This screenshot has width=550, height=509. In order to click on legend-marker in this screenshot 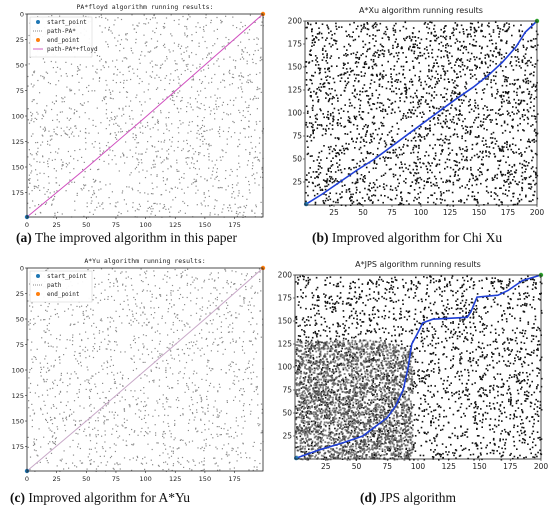, I will do `click(38, 40)`.